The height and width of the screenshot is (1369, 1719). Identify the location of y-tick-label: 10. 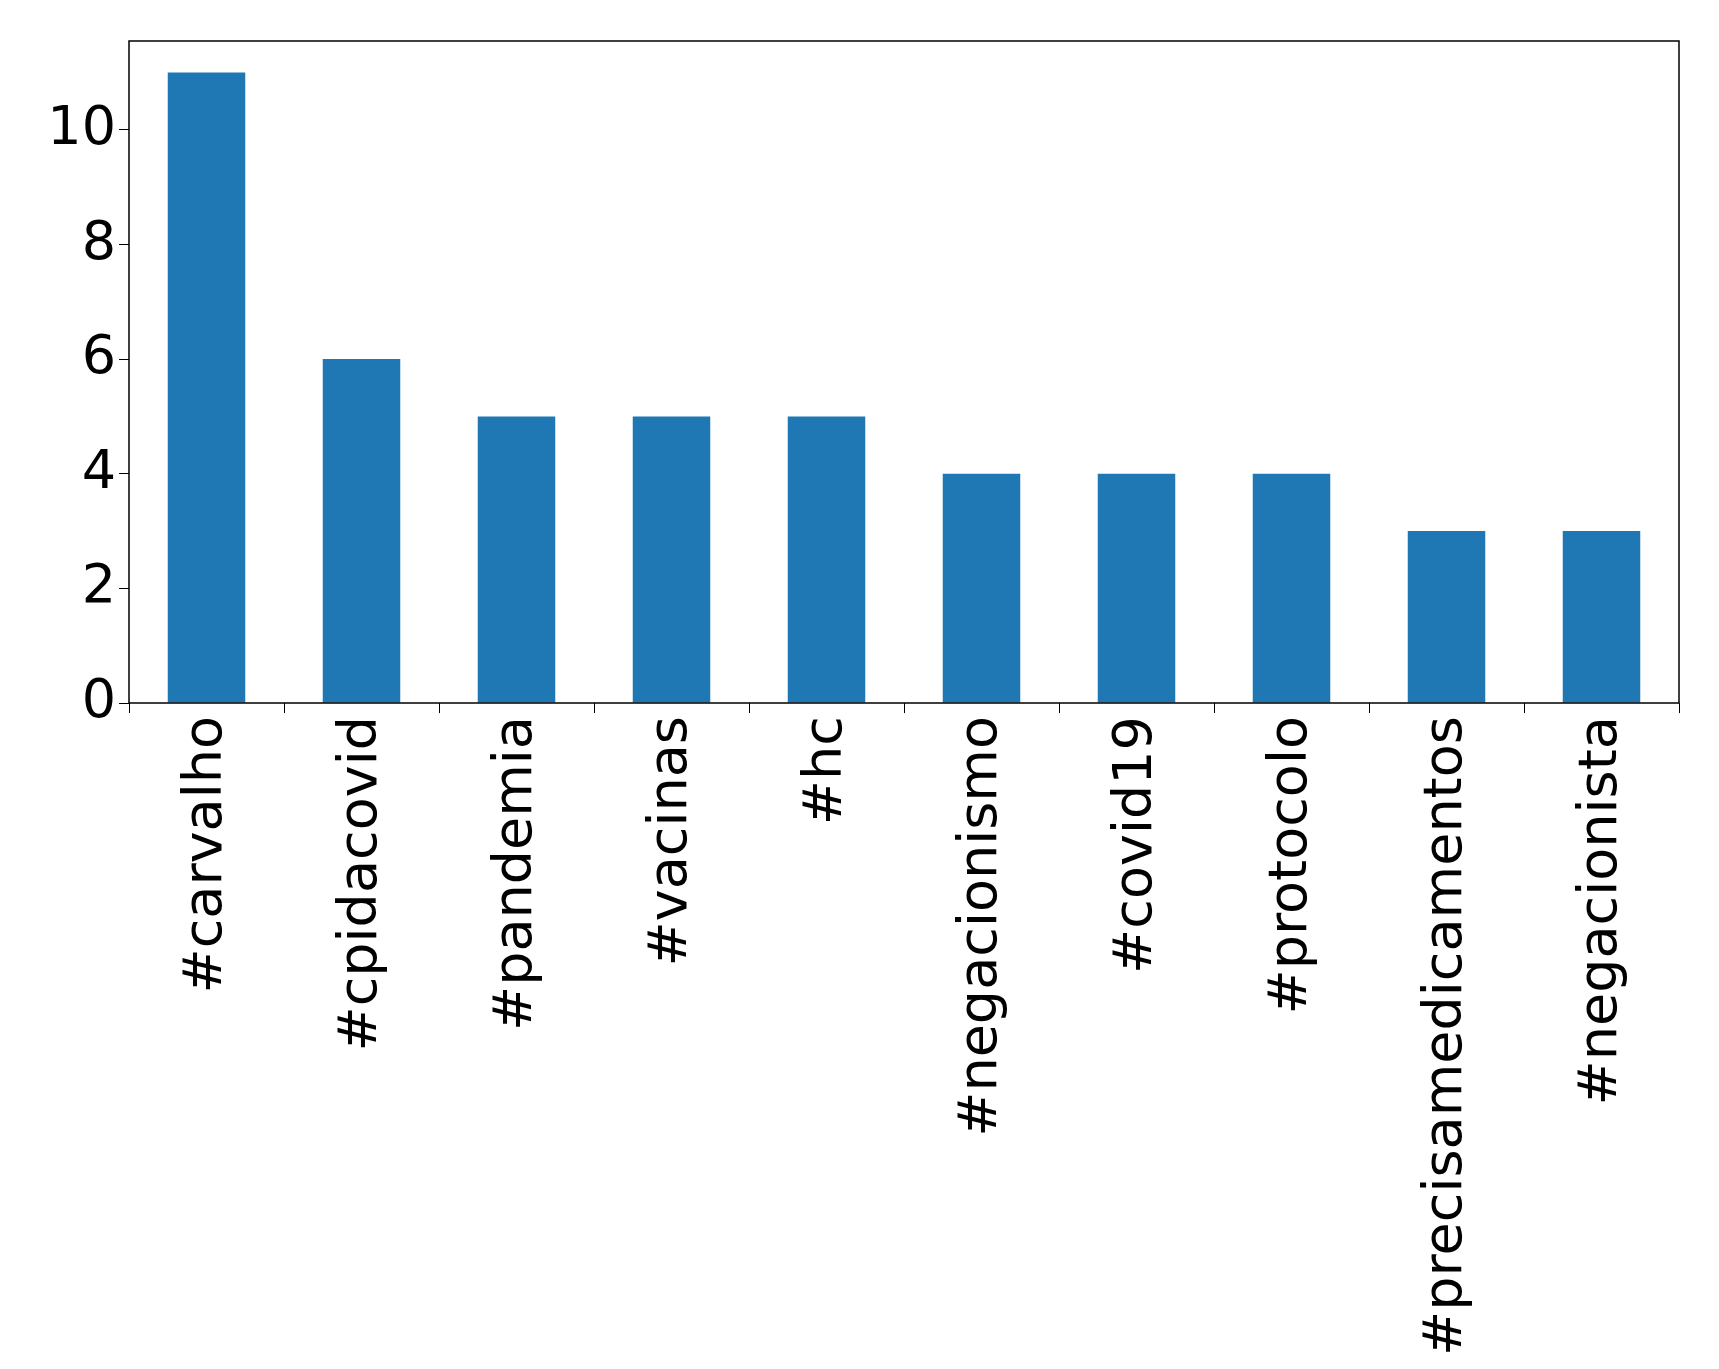
(81, 125).